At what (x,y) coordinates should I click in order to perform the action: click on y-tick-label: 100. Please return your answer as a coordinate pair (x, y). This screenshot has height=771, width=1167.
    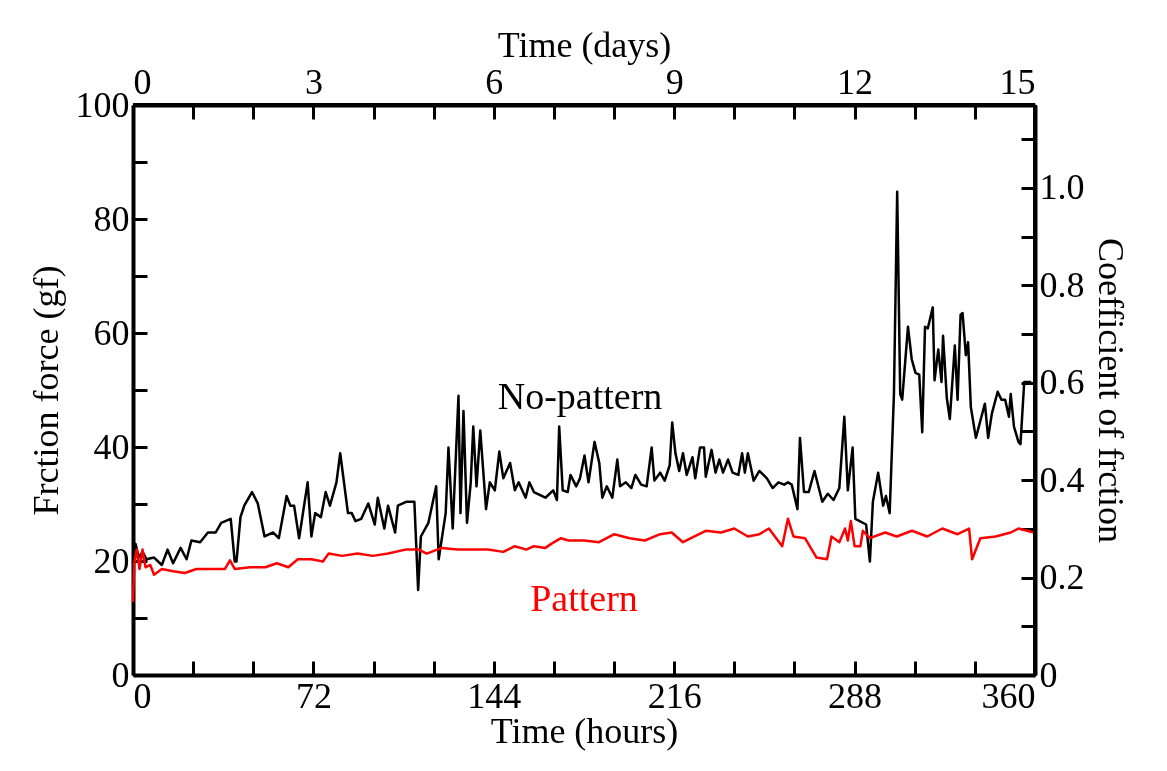
    Looking at the image, I should click on (102, 104).